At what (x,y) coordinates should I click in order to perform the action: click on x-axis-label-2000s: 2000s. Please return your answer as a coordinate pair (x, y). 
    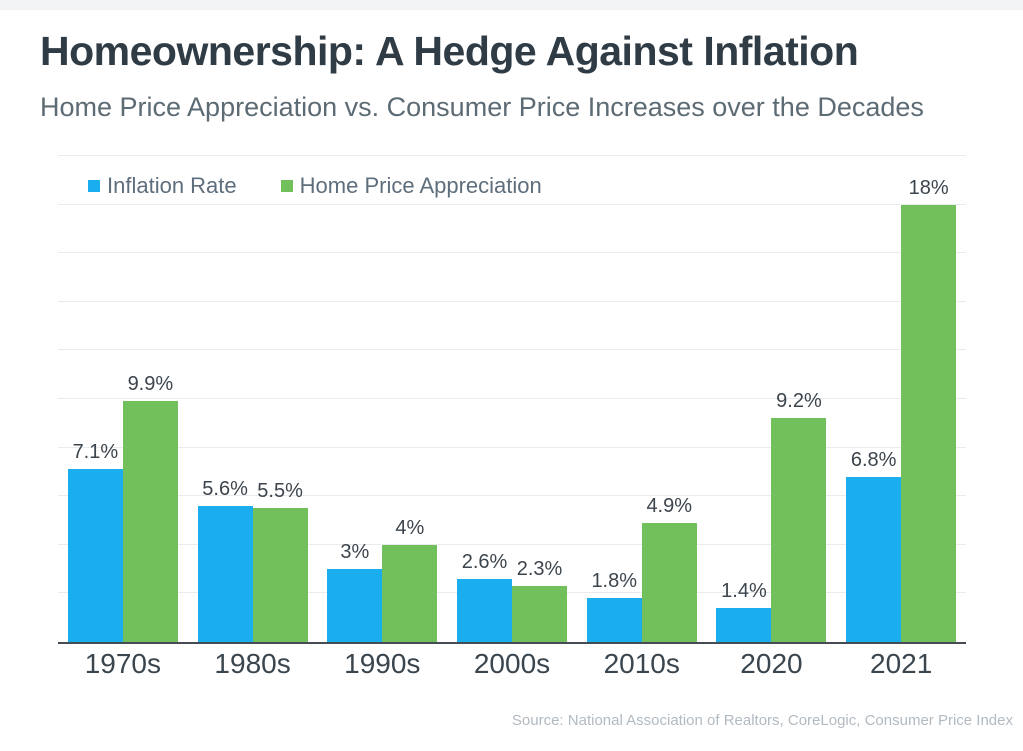
    Looking at the image, I should click on (512, 663).